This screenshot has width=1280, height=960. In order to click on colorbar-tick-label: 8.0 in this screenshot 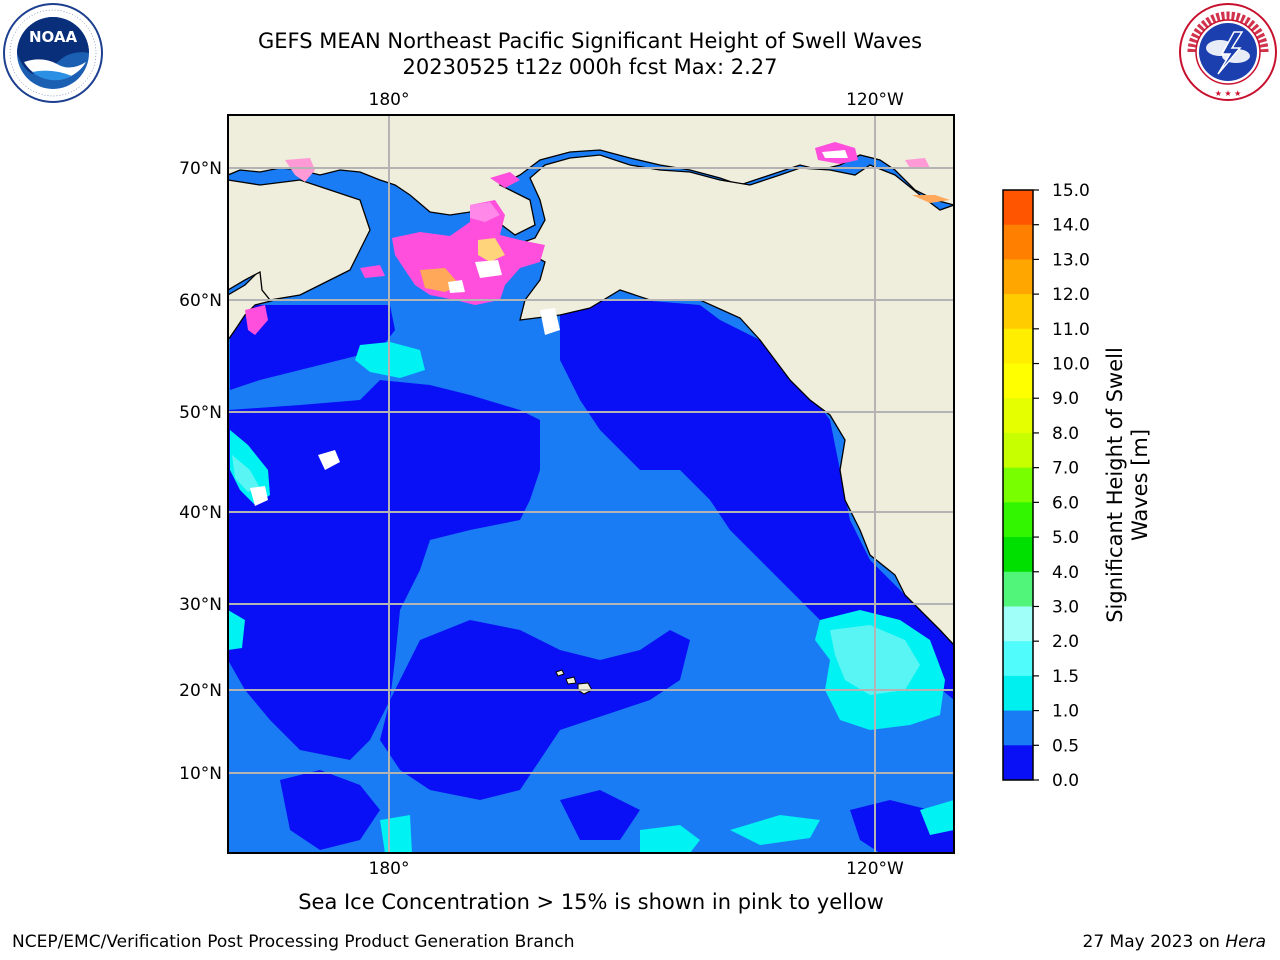, I will do `click(1065, 434)`.